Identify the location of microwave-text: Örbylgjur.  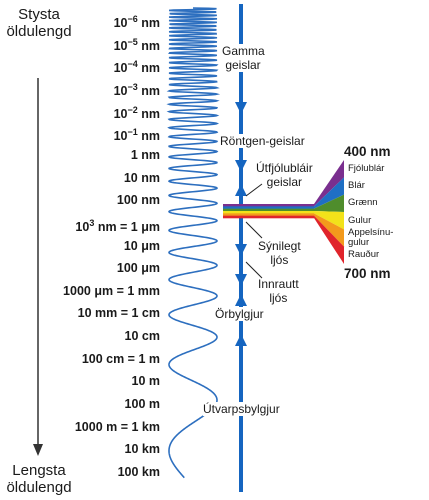
(239, 314).